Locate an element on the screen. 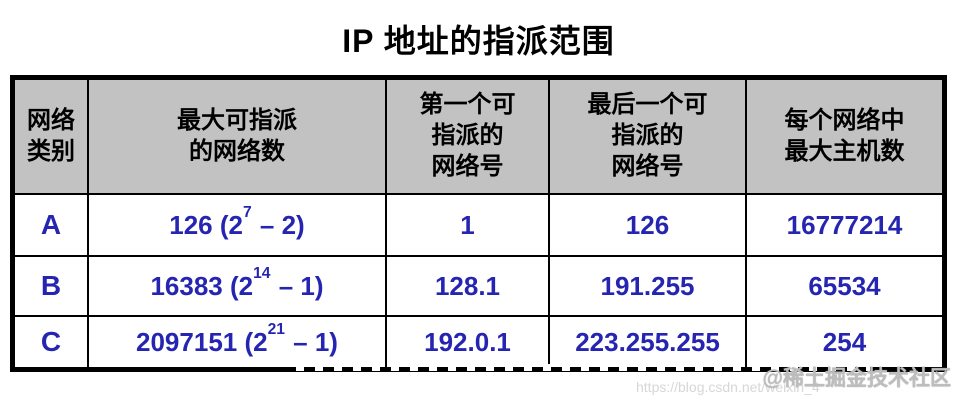 This screenshot has width=957, height=400. header-line: 类别 is located at coordinates (51, 151).